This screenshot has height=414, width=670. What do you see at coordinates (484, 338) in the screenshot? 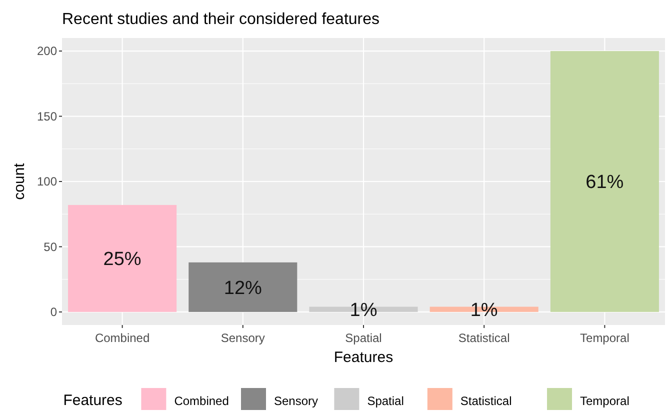
I see `x-tick-label: Statistical` at bounding box center [484, 338].